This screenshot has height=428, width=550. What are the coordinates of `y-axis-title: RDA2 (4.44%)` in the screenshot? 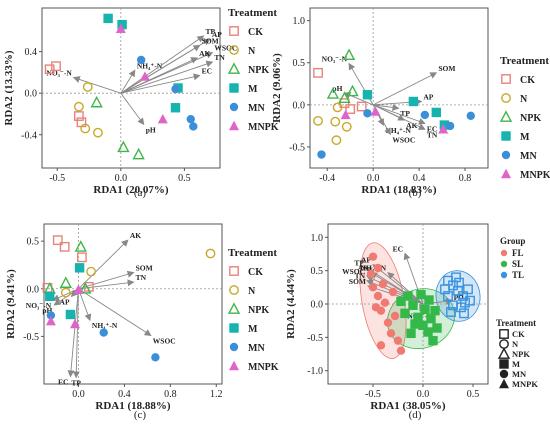 It's located at (291, 304).